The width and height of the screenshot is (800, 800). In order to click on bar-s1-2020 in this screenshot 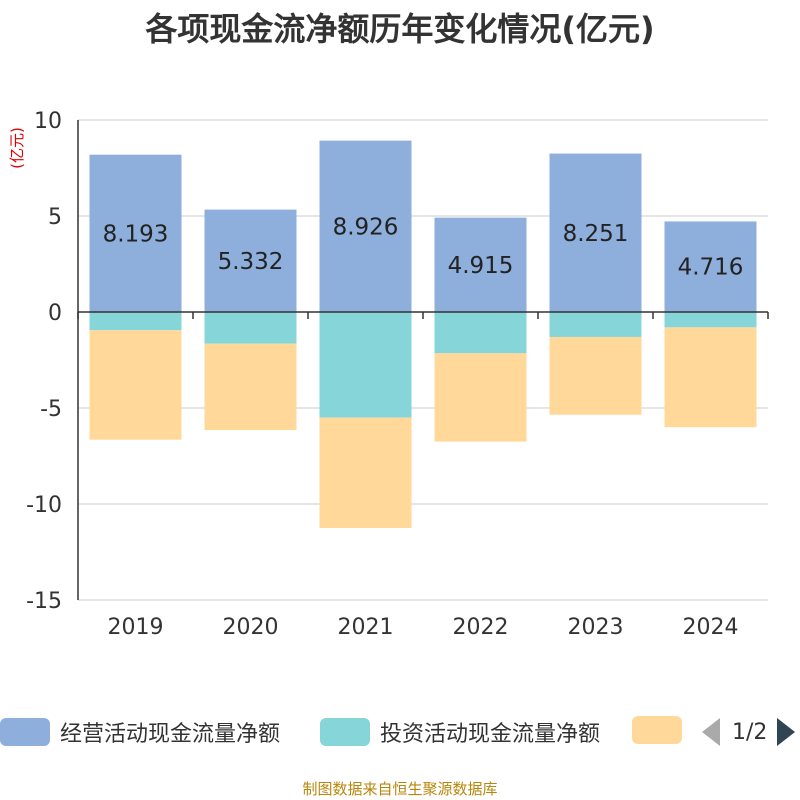, I will do `click(250, 328)`.